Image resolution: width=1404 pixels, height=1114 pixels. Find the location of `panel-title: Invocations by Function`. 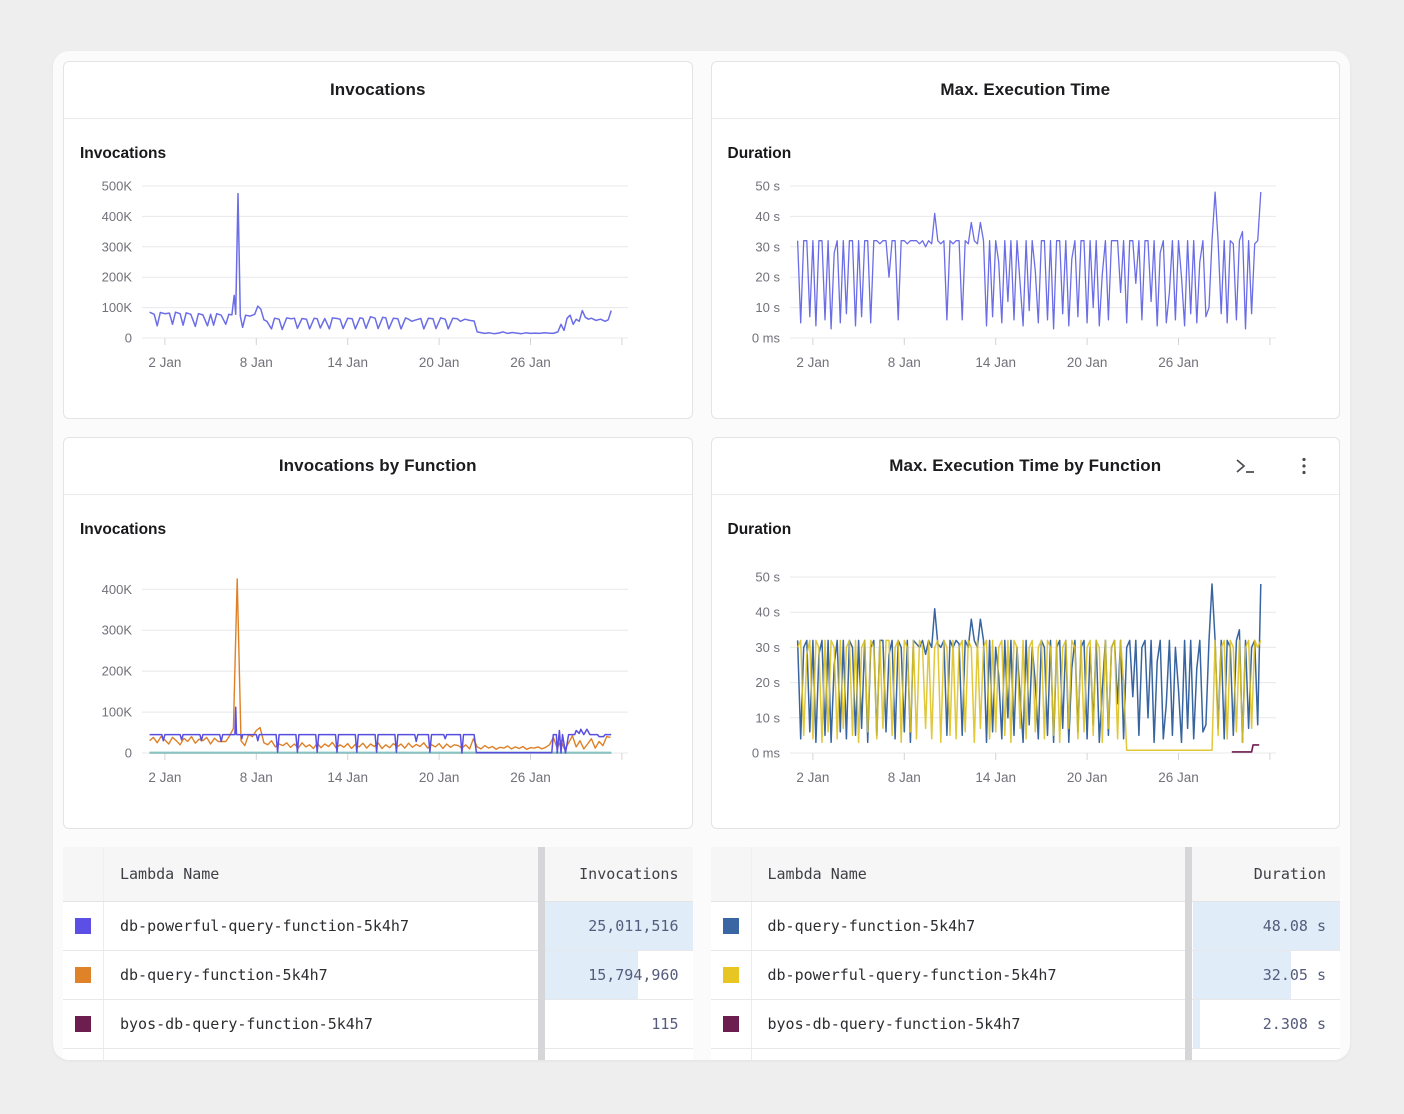

panel-title: Invocations by Function is located at coordinates (377, 465).